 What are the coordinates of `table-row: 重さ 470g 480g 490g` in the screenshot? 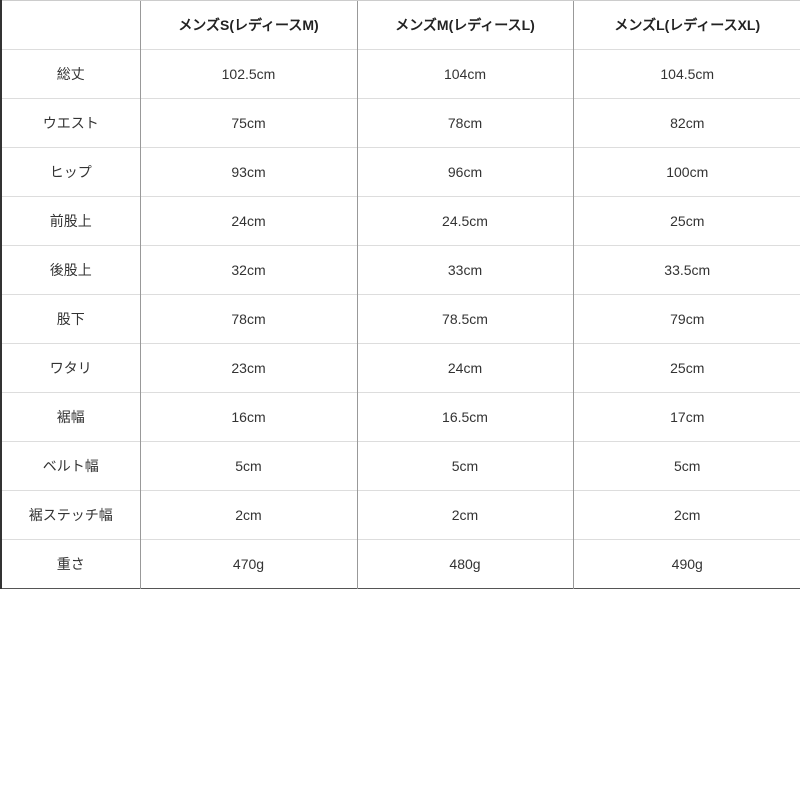 It's located at (400, 564).